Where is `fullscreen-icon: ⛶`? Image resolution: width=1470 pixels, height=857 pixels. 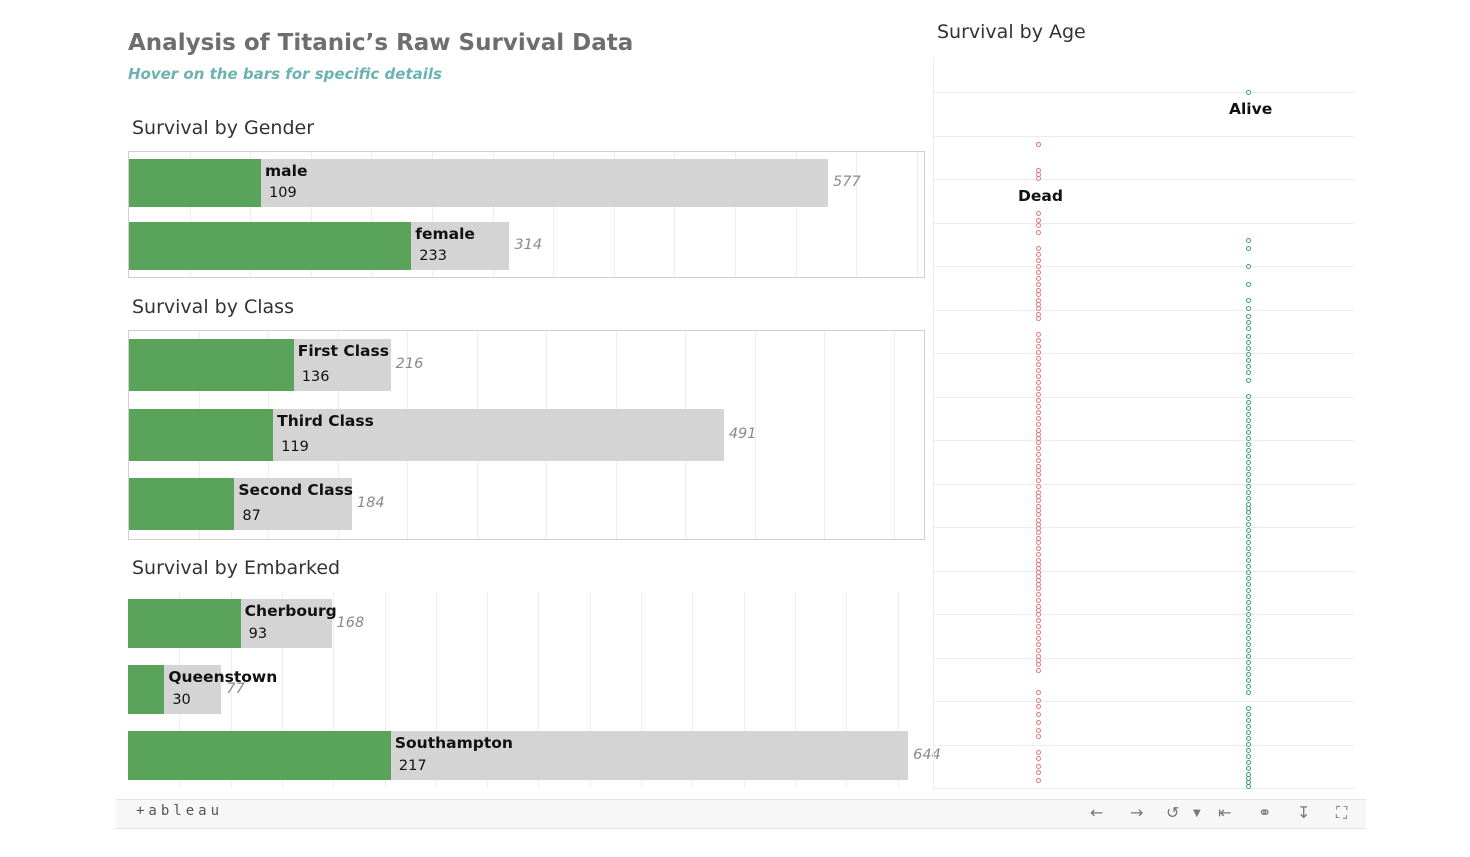 fullscreen-icon: ⛶ is located at coordinates (1342, 812).